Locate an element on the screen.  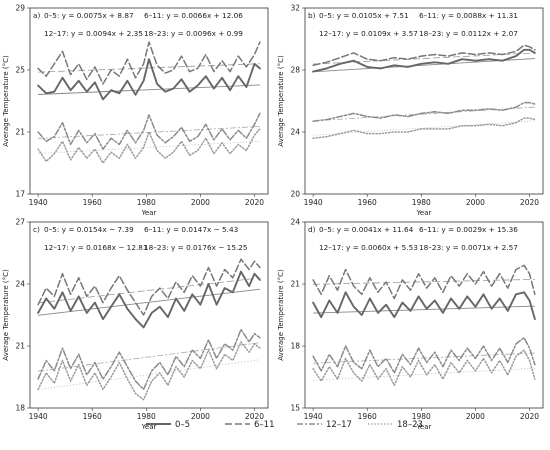
trend-equation: 6–11: y = 0.0029x + 15.36 is located at coordinates (468, 229).